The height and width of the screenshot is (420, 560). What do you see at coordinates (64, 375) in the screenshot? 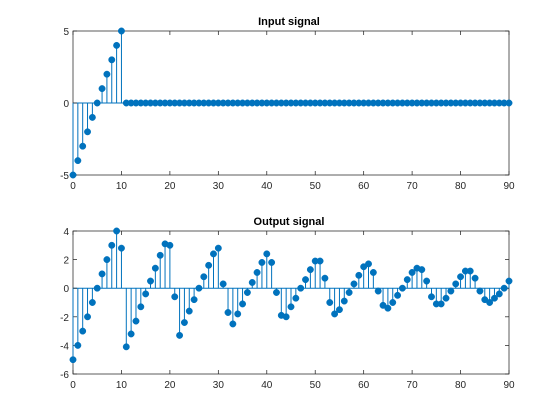
I see `output-y-tick-label: -6` at bounding box center [64, 375].